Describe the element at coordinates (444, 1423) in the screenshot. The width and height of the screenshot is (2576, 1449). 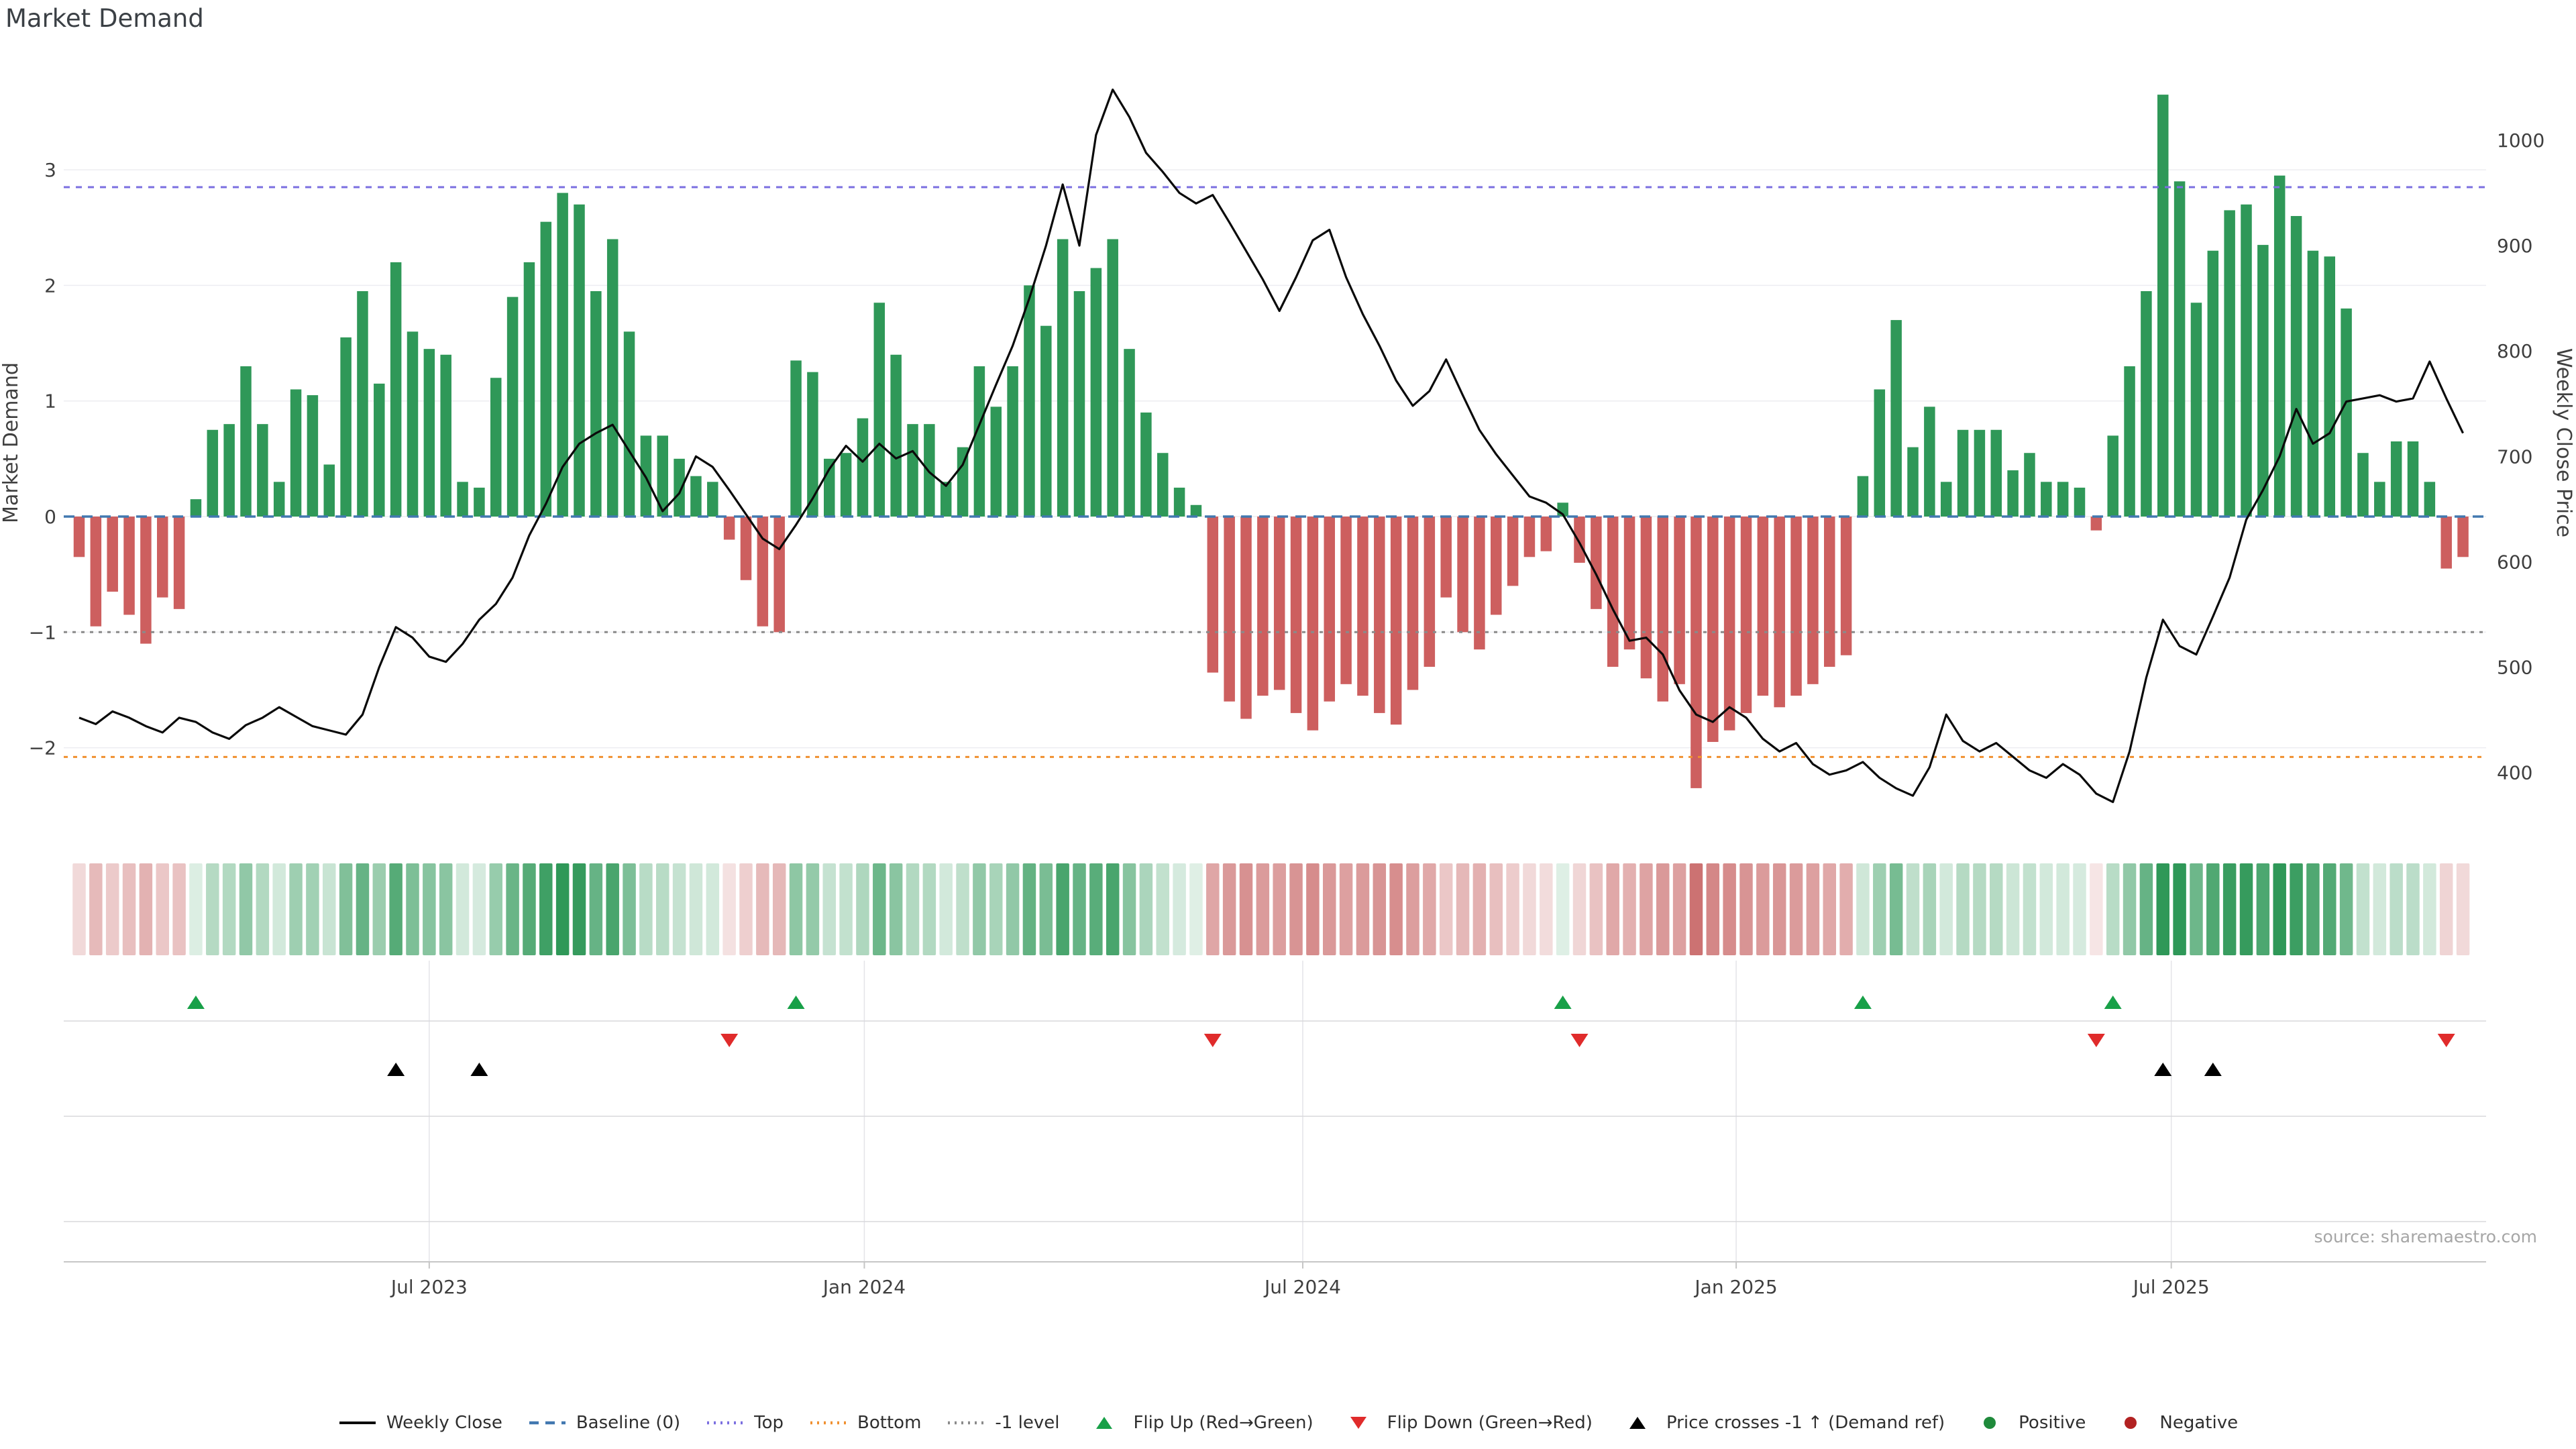
I see `legend-label: Weekly Close` at that location.